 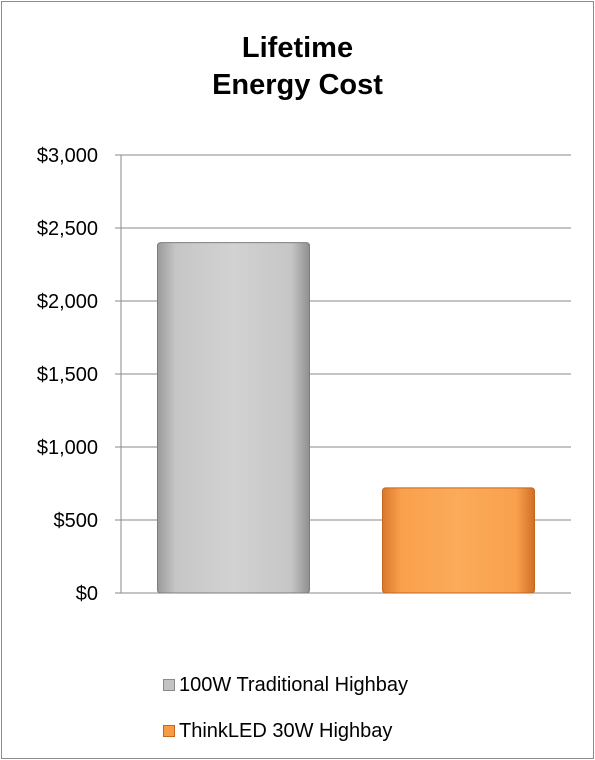 What do you see at coordinates (294, 685) in the screenshot?
I see `legend-label-traditional: 100W Traditional Highbay` at bounding box center [294, 685].